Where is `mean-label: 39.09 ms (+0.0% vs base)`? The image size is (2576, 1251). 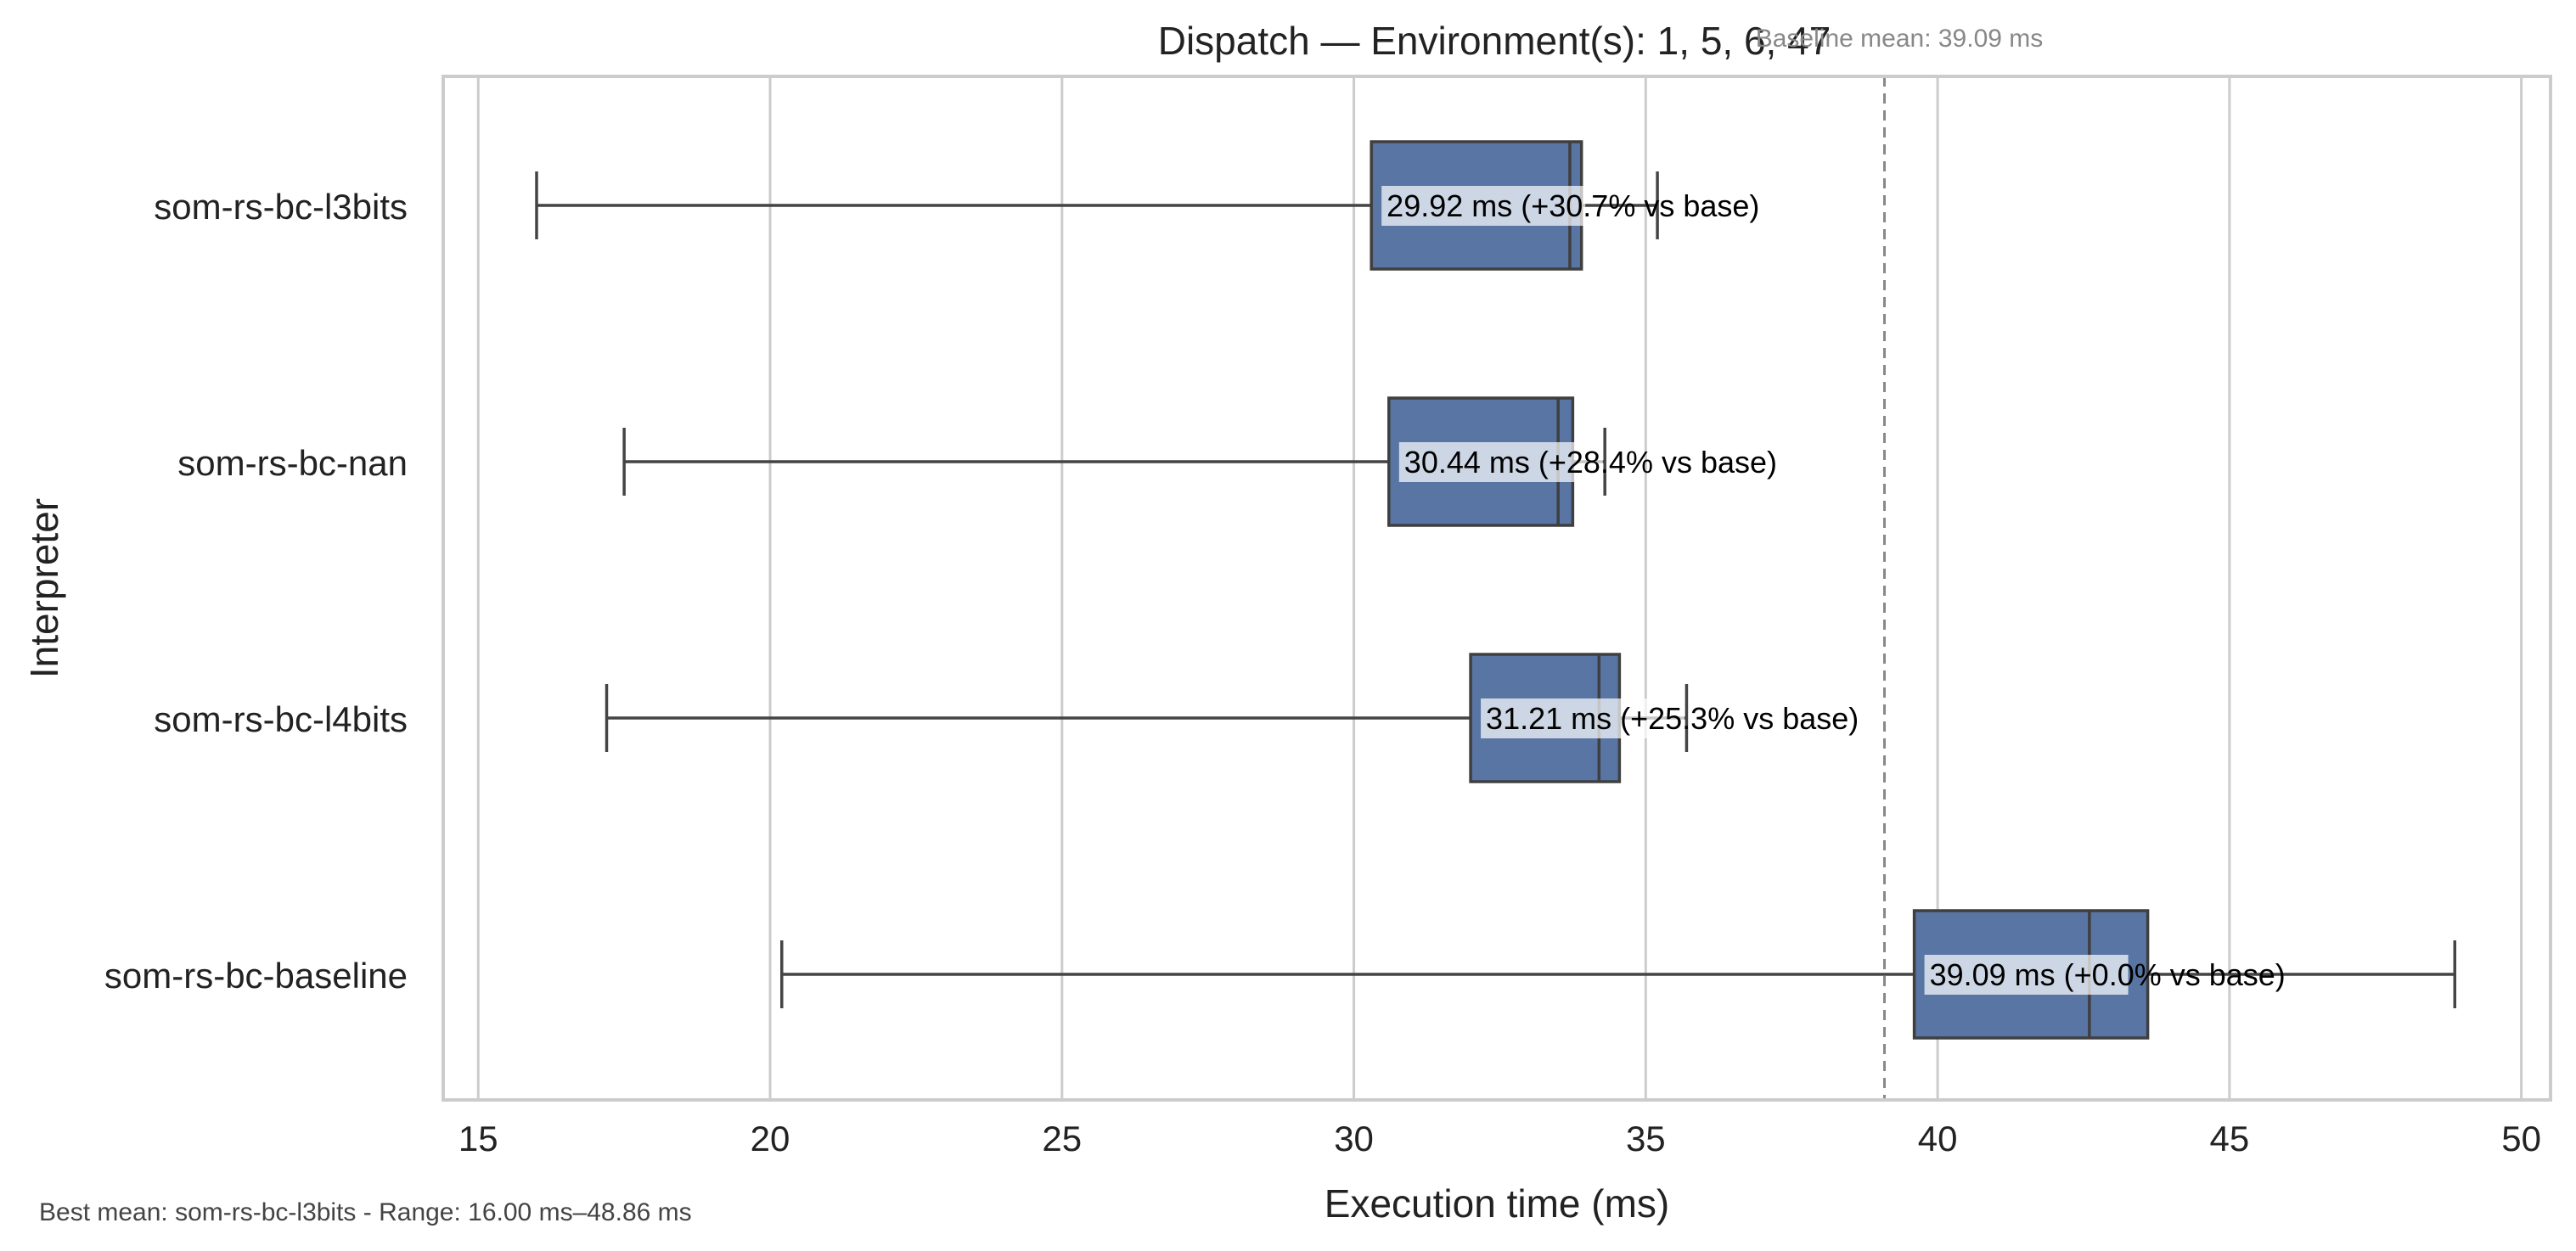 mean-label: 39.09 ms (+0.0% vs base) is located at coordinates (2108, 974).